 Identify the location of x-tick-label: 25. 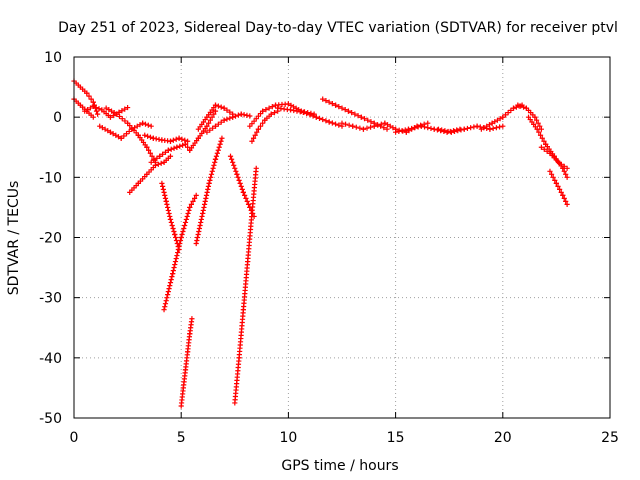
(610, 438).